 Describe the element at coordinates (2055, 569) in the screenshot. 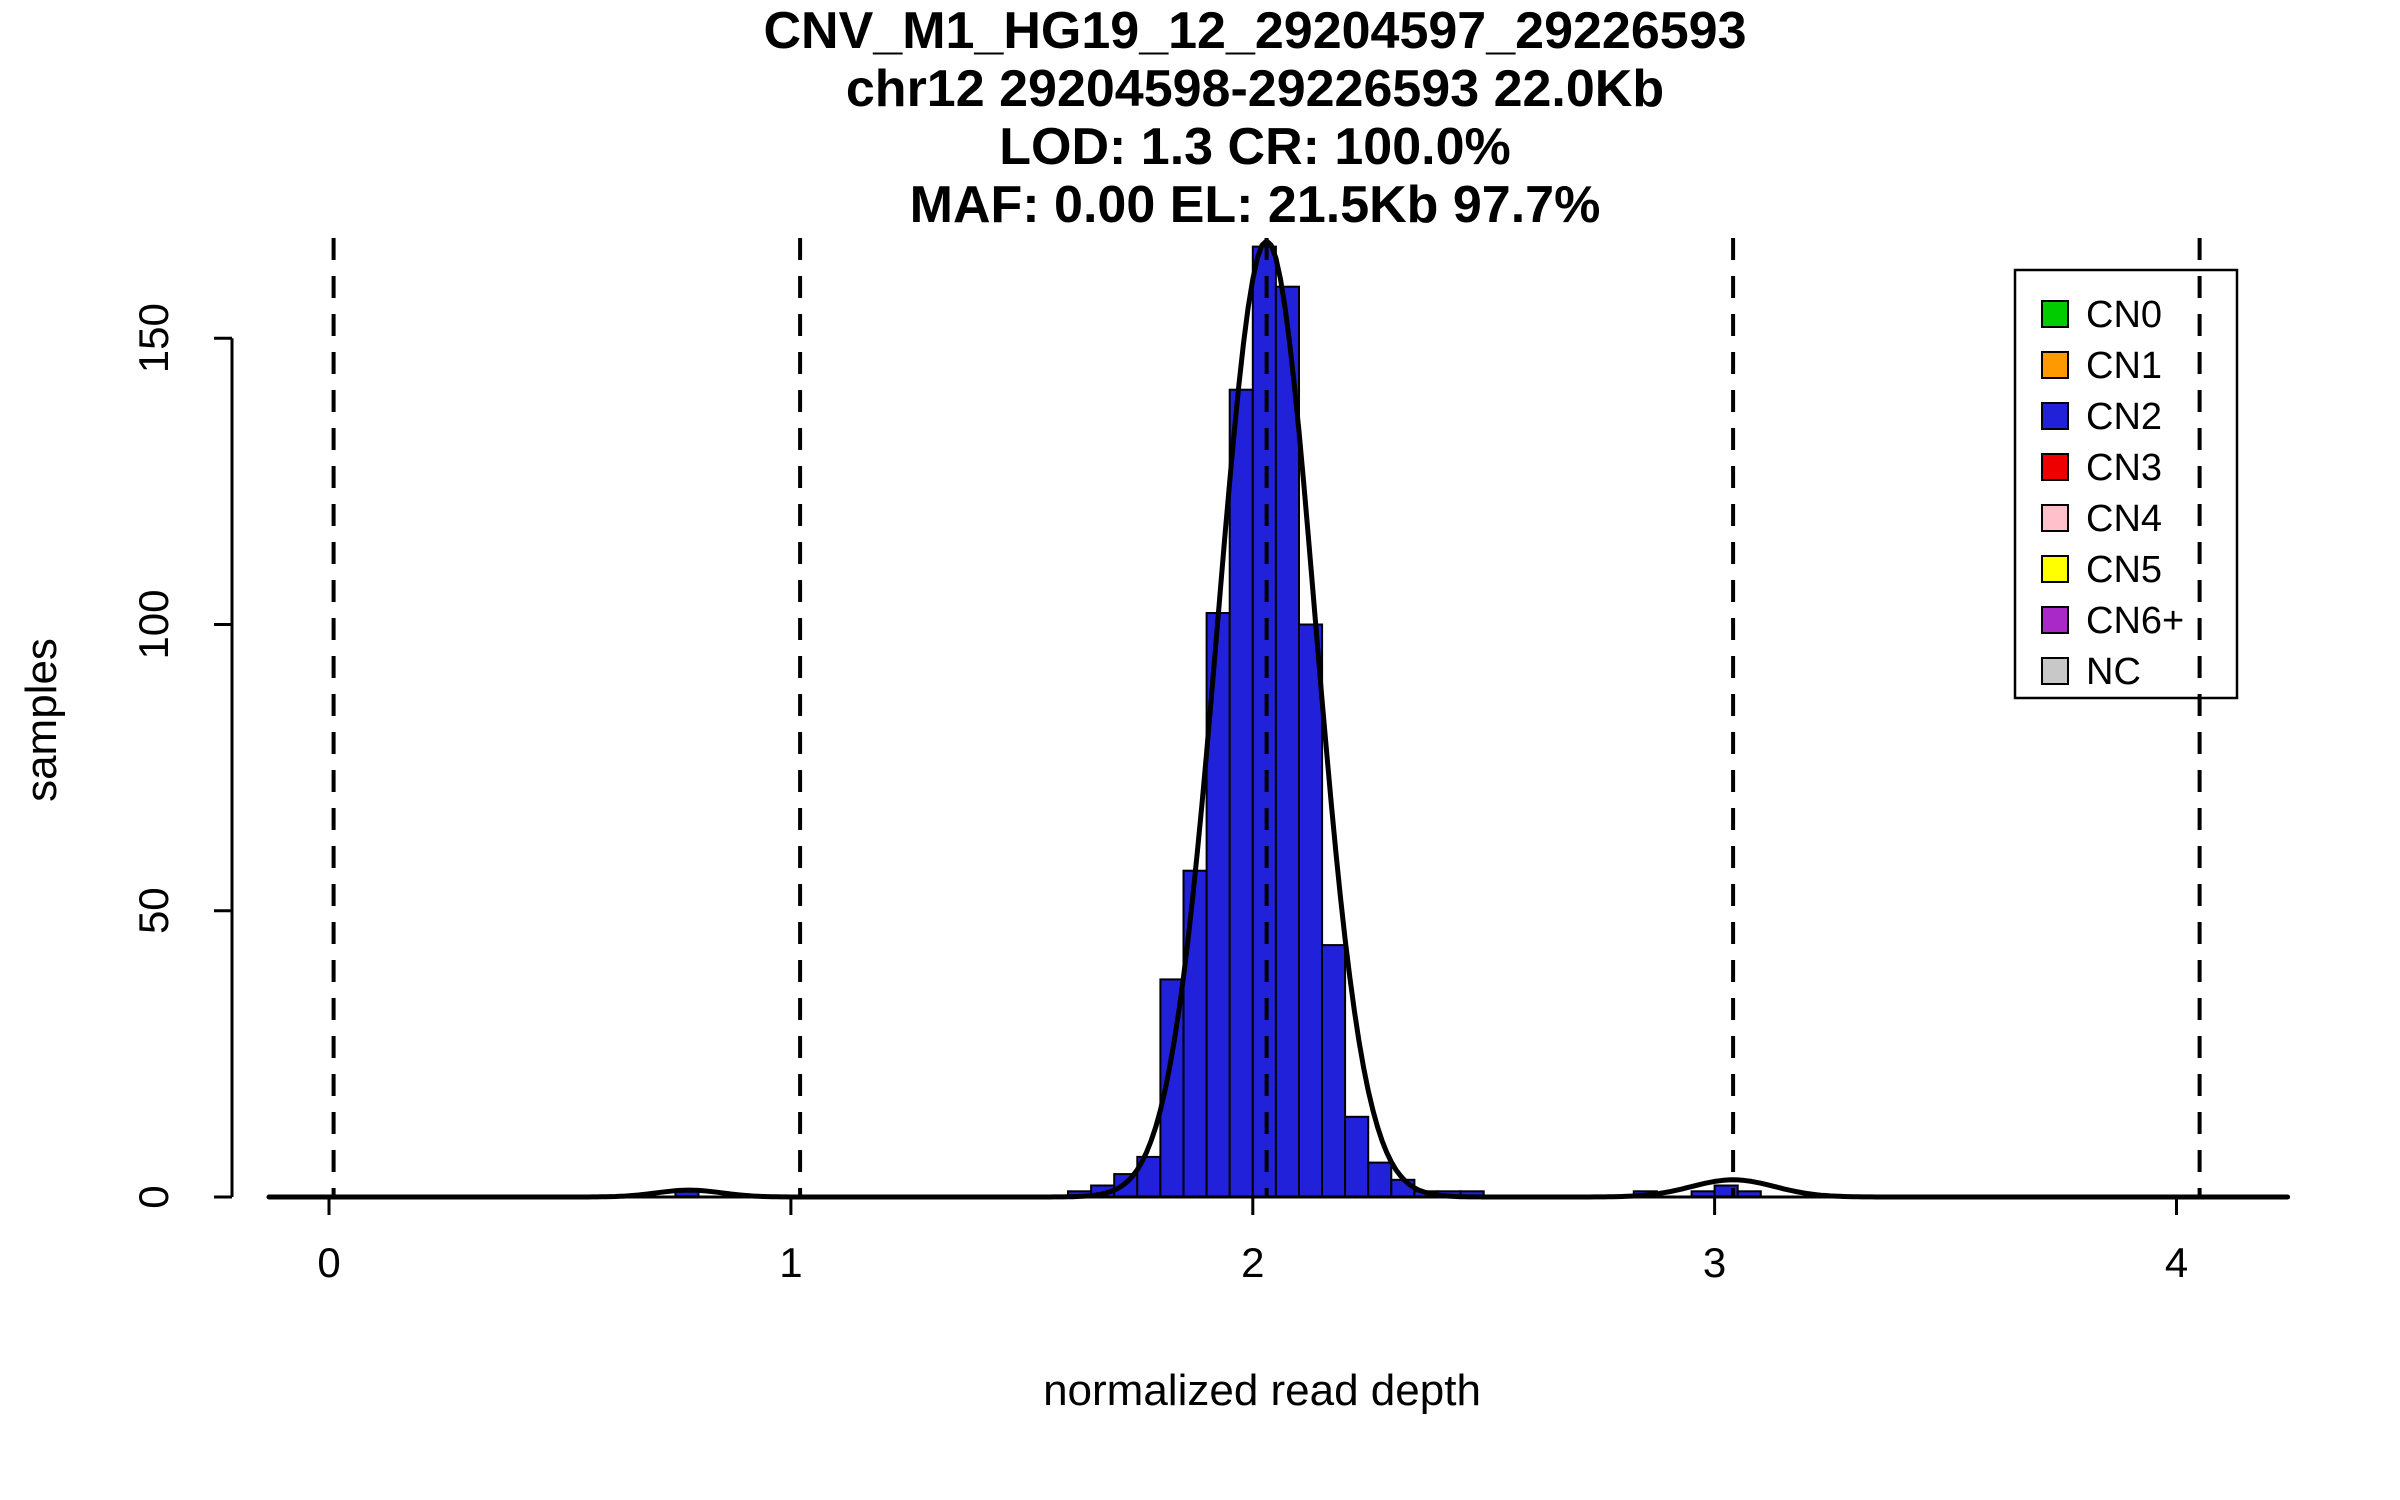

I see `legend-swatch-CN5` at that location.